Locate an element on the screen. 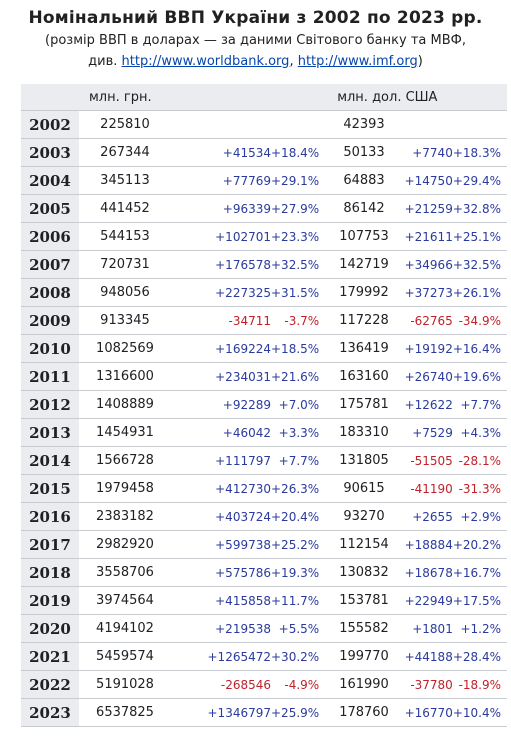 The width and height of the screenshot is (511, 756). uah-delta-cell: +169224 is located at coordinates (223, 348).